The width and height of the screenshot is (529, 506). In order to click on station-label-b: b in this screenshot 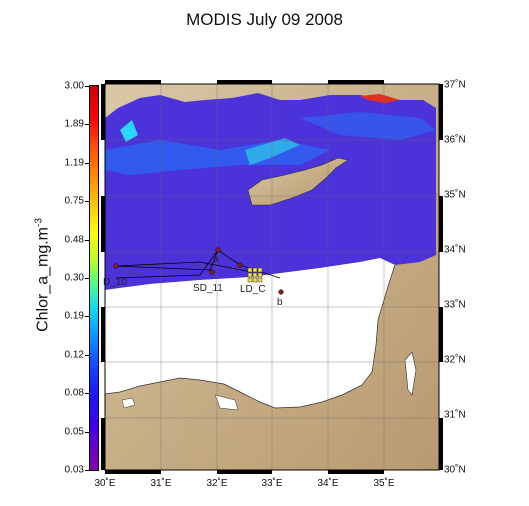, I will do `click(280, 302)`.